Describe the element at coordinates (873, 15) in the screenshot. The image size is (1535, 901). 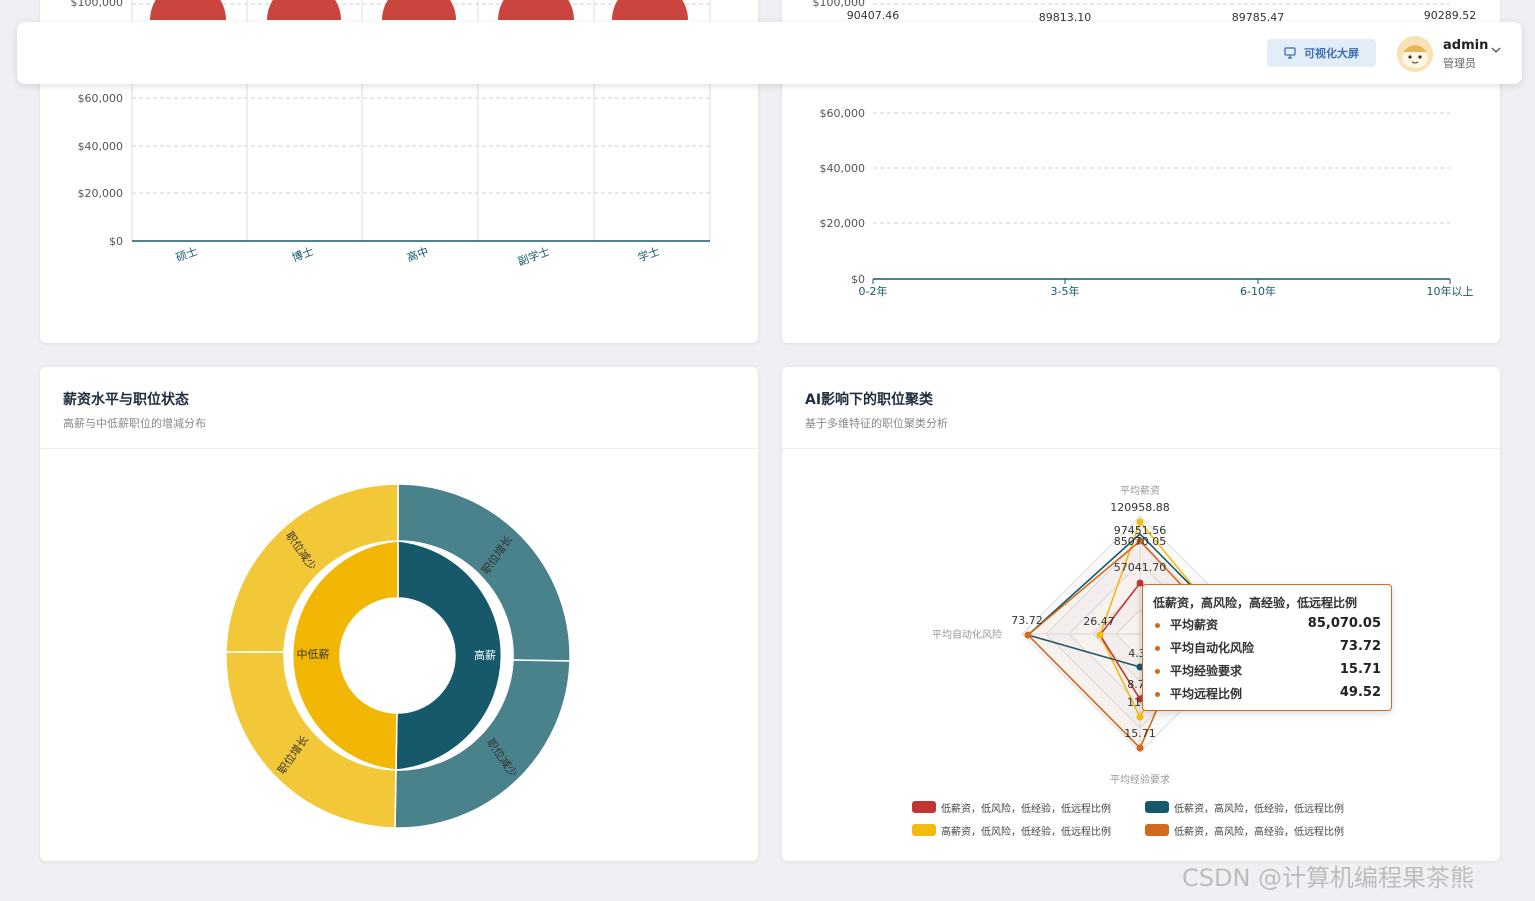
I see `point-value-label: 90407.46` at that location.